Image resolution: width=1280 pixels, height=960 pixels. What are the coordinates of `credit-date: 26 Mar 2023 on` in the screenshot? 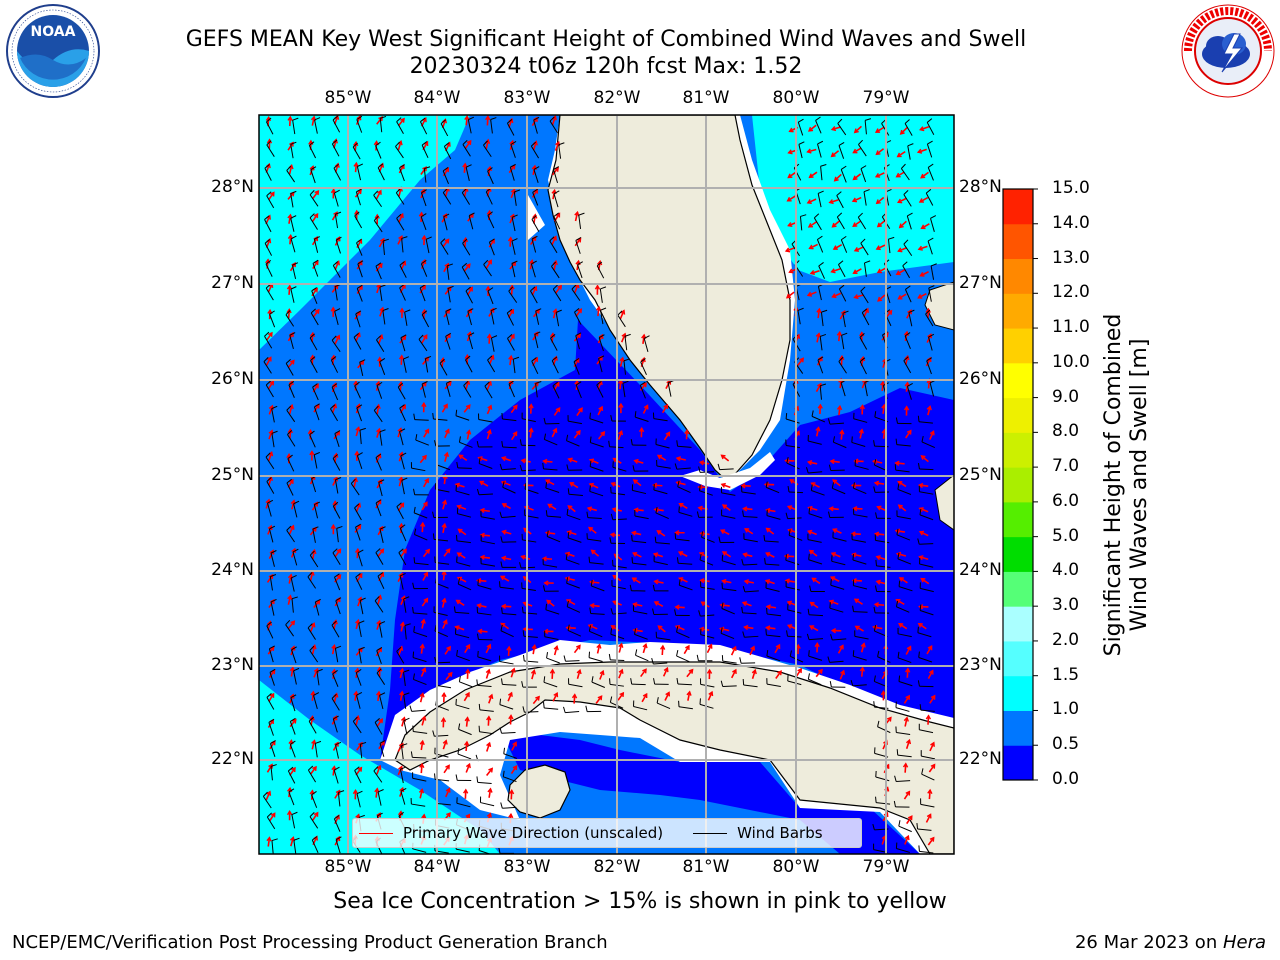 It's located at (1148, 942).